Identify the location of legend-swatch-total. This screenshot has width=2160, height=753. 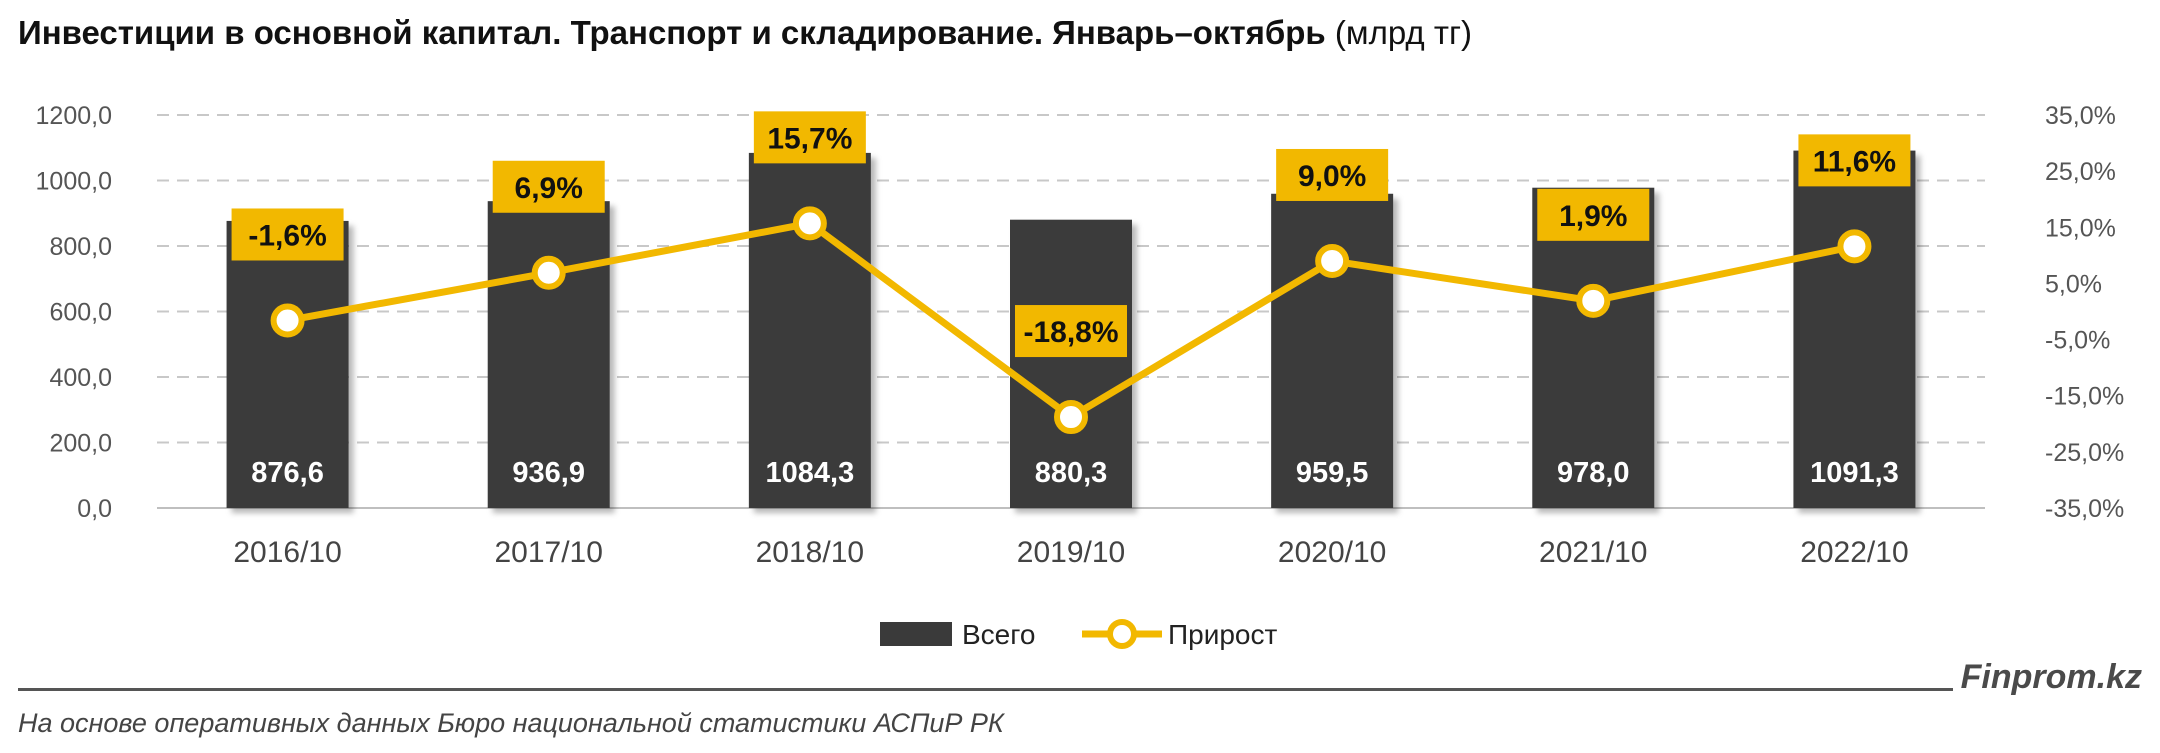
(916, 634).